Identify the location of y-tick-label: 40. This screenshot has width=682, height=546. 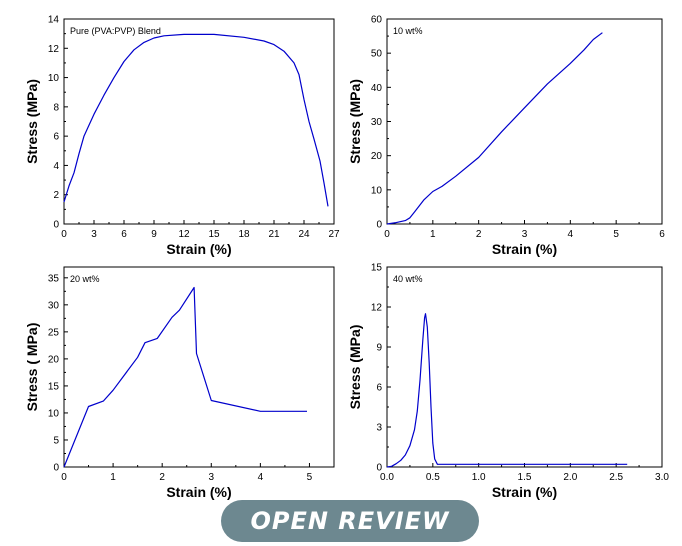
(377, 88).